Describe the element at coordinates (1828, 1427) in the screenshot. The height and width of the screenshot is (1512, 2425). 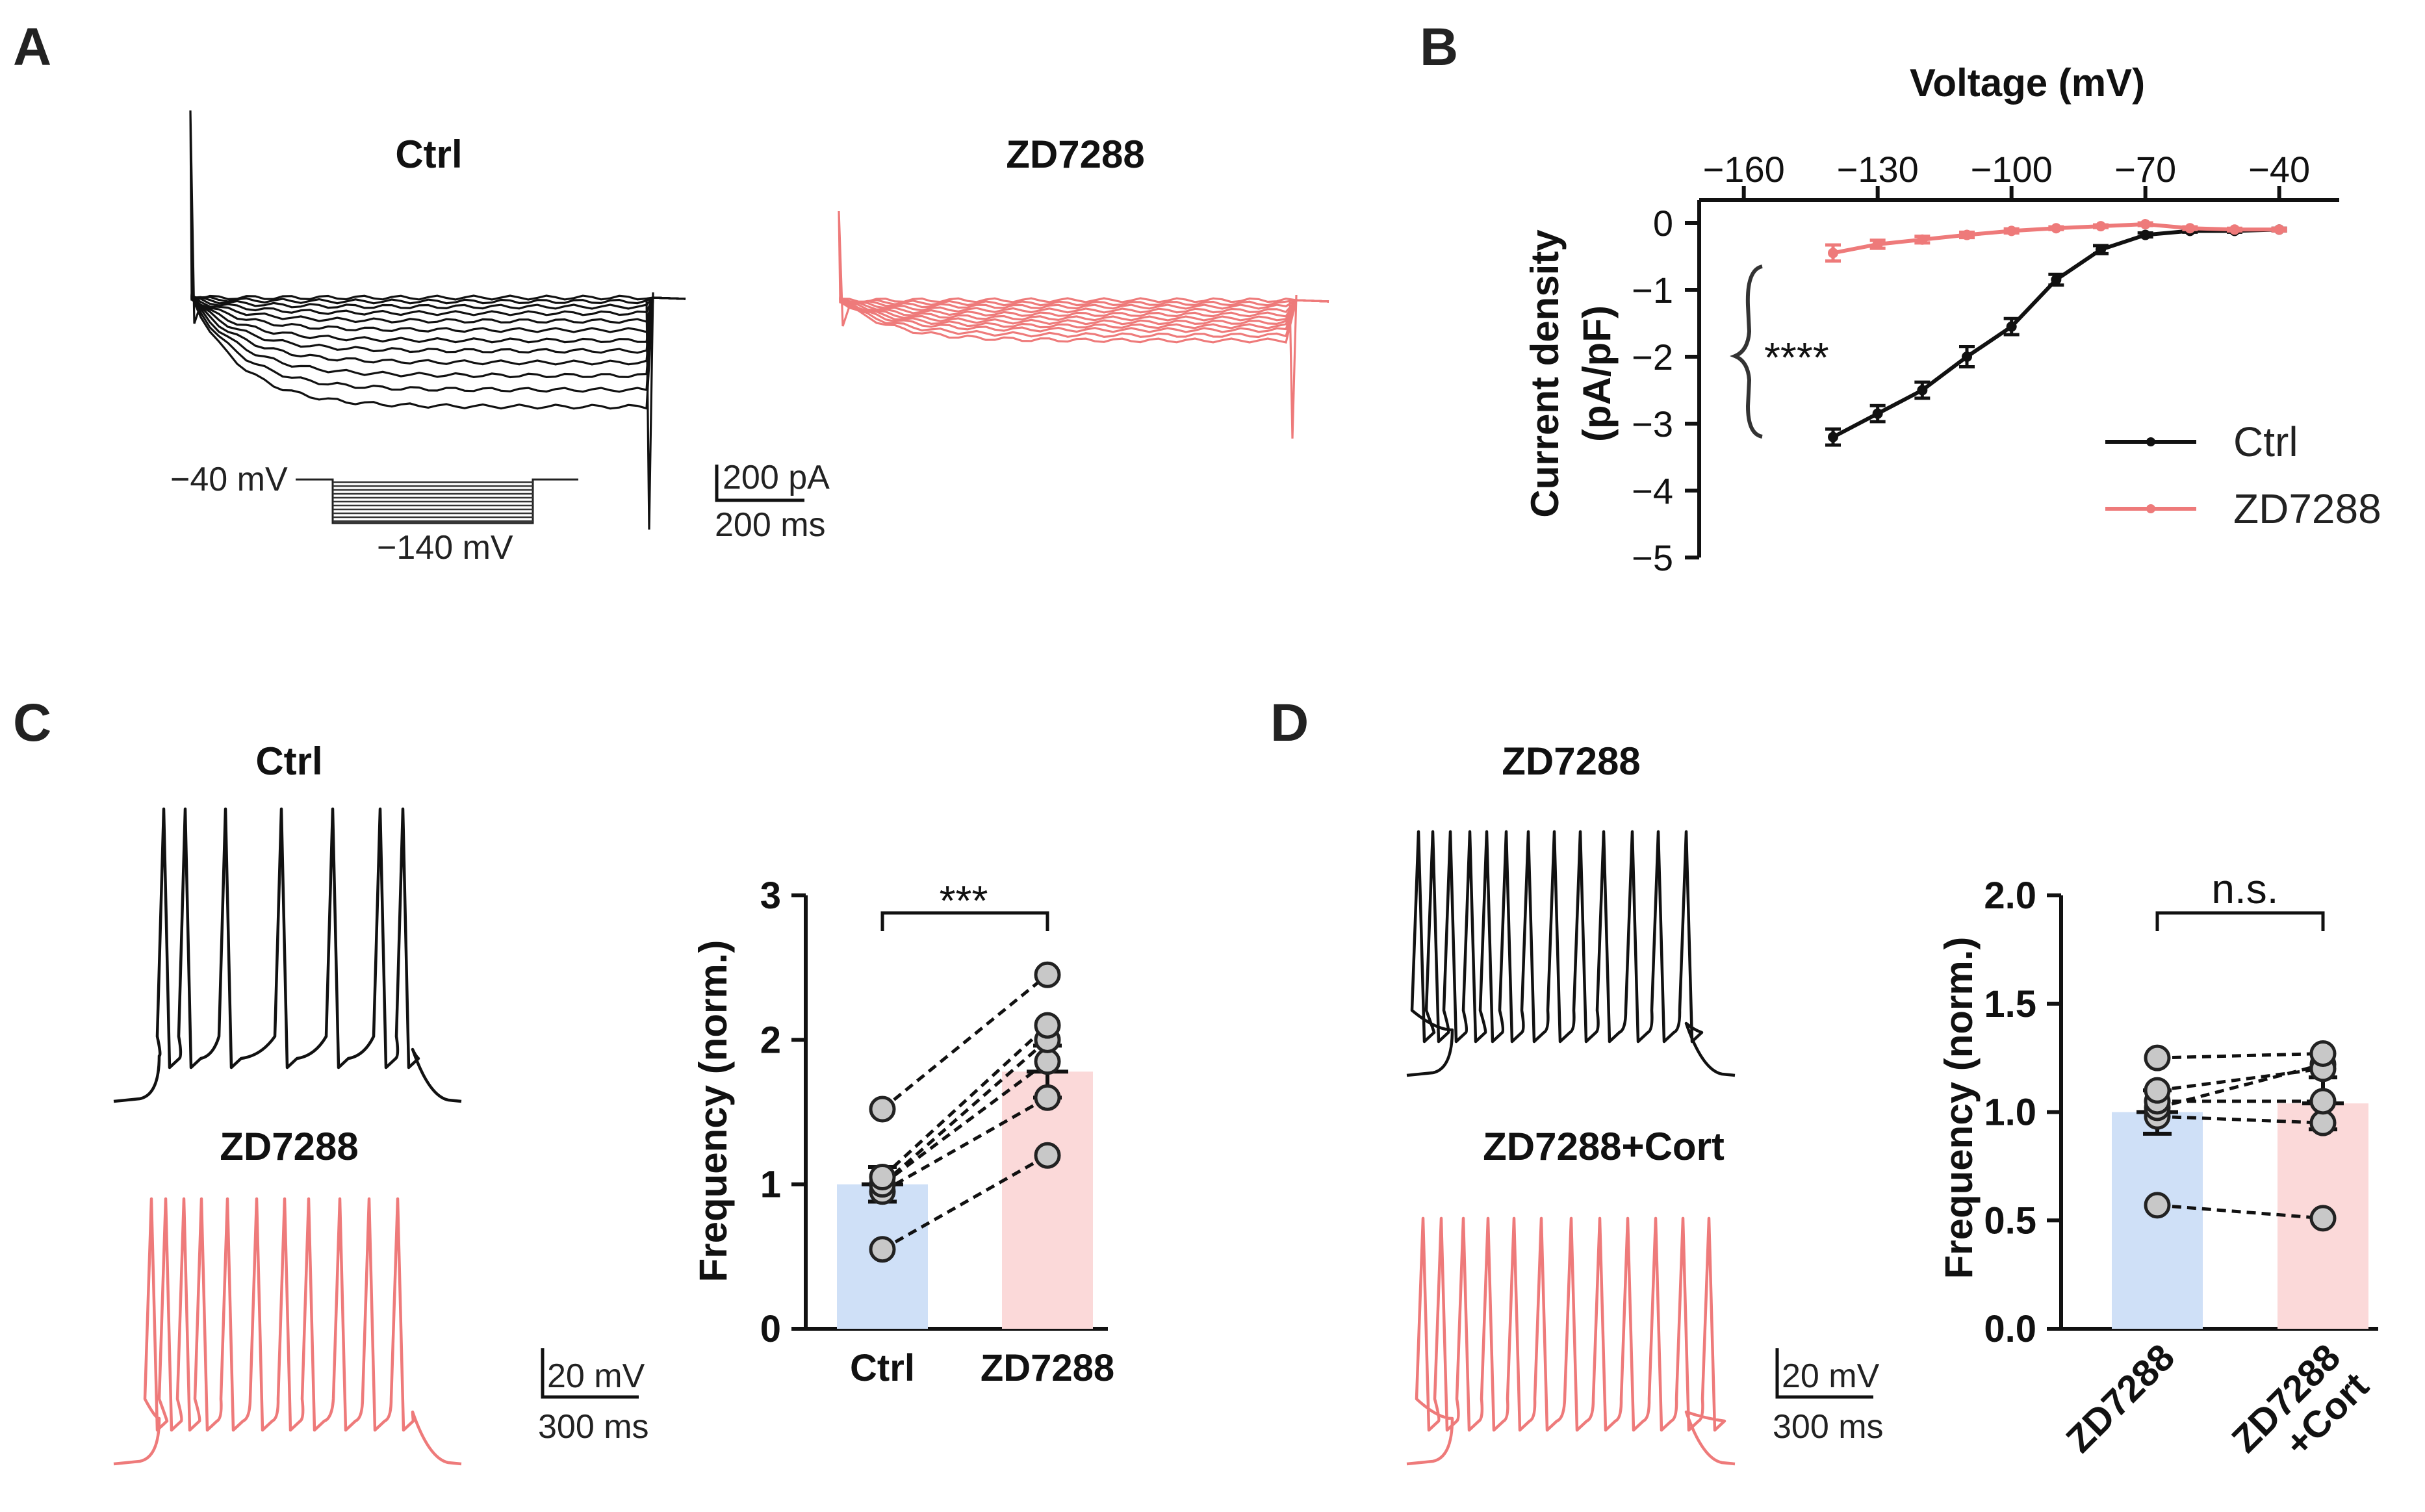
I see `panel-d-scale-time: 300 ms` at that location.